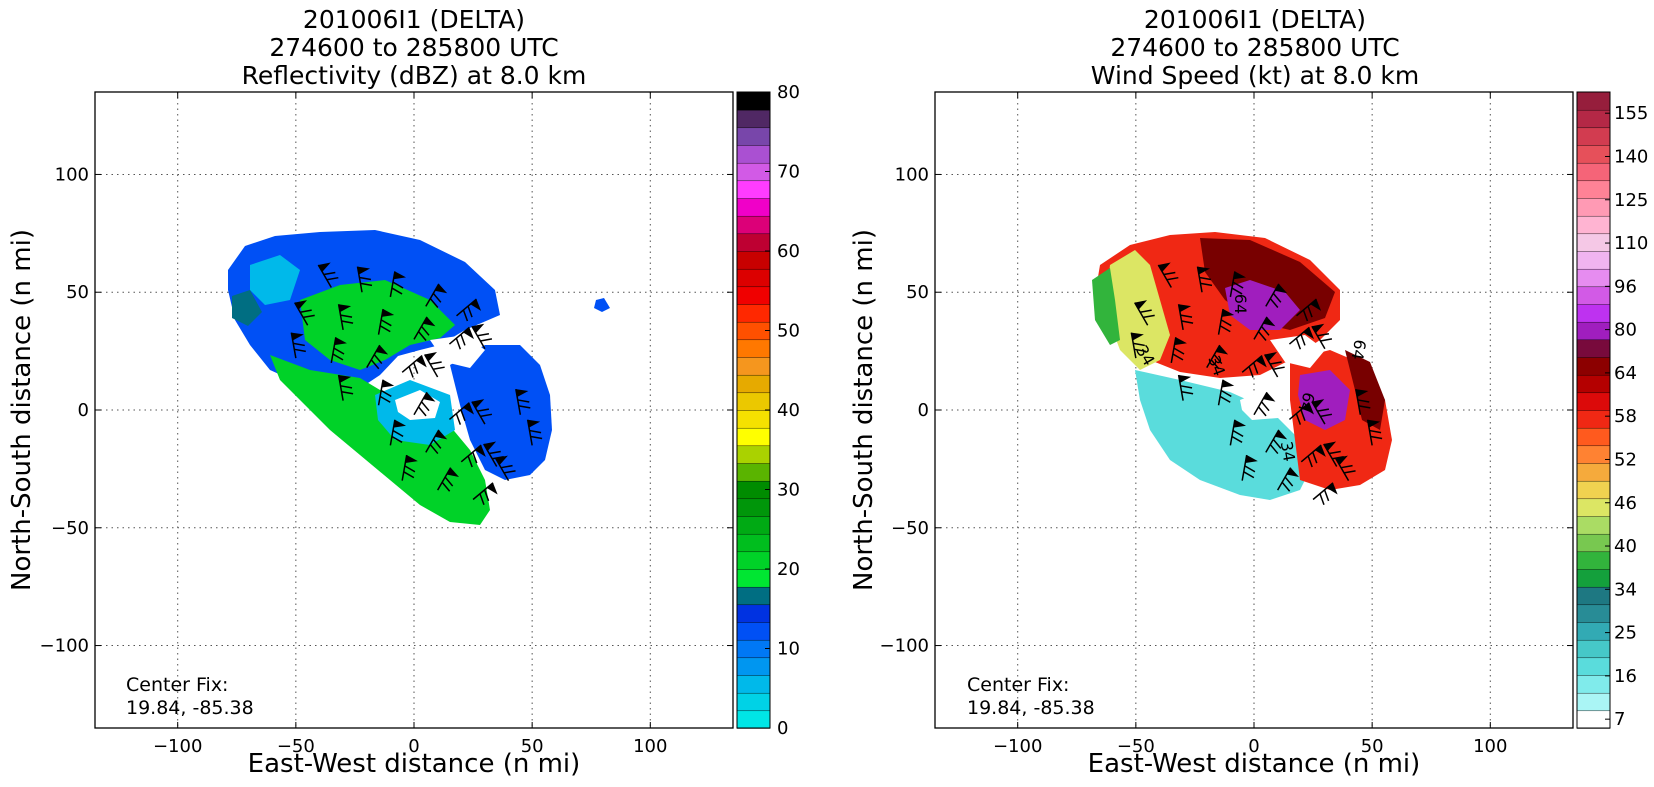 This screenshot has height=787, width=1654. Describe the element at coordinates (1222, 435) in the screenshot. I see `wind-south-band` at that location.